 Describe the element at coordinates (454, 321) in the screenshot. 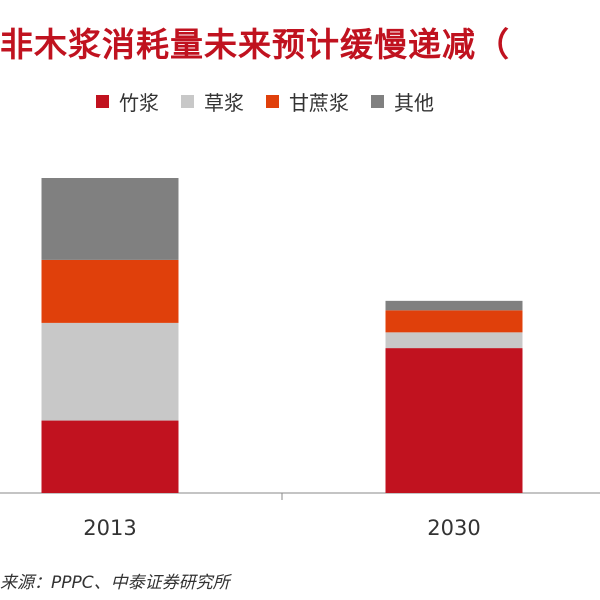

I see `bar-segment-bagasse-2030` at that location.